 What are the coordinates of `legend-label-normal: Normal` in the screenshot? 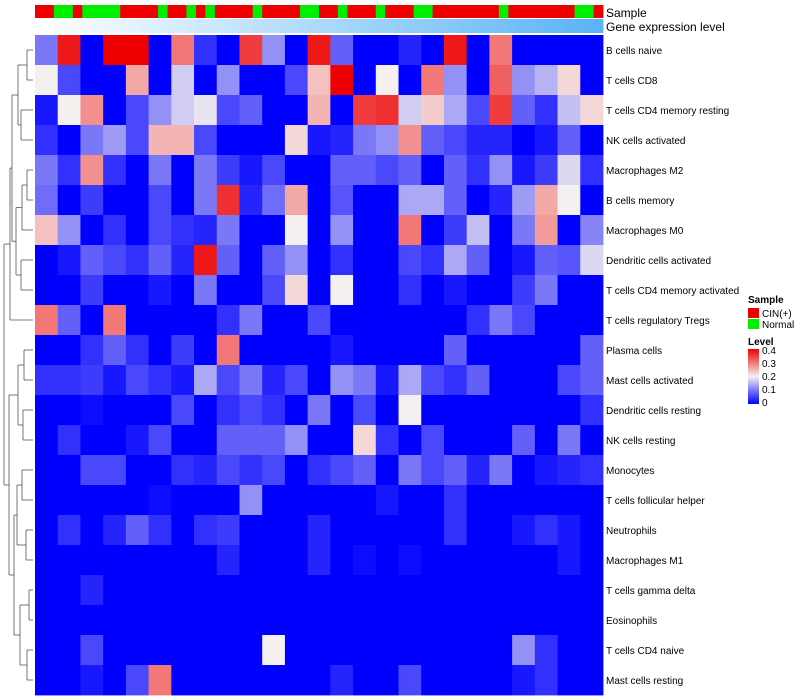 It's located at (778, 325).